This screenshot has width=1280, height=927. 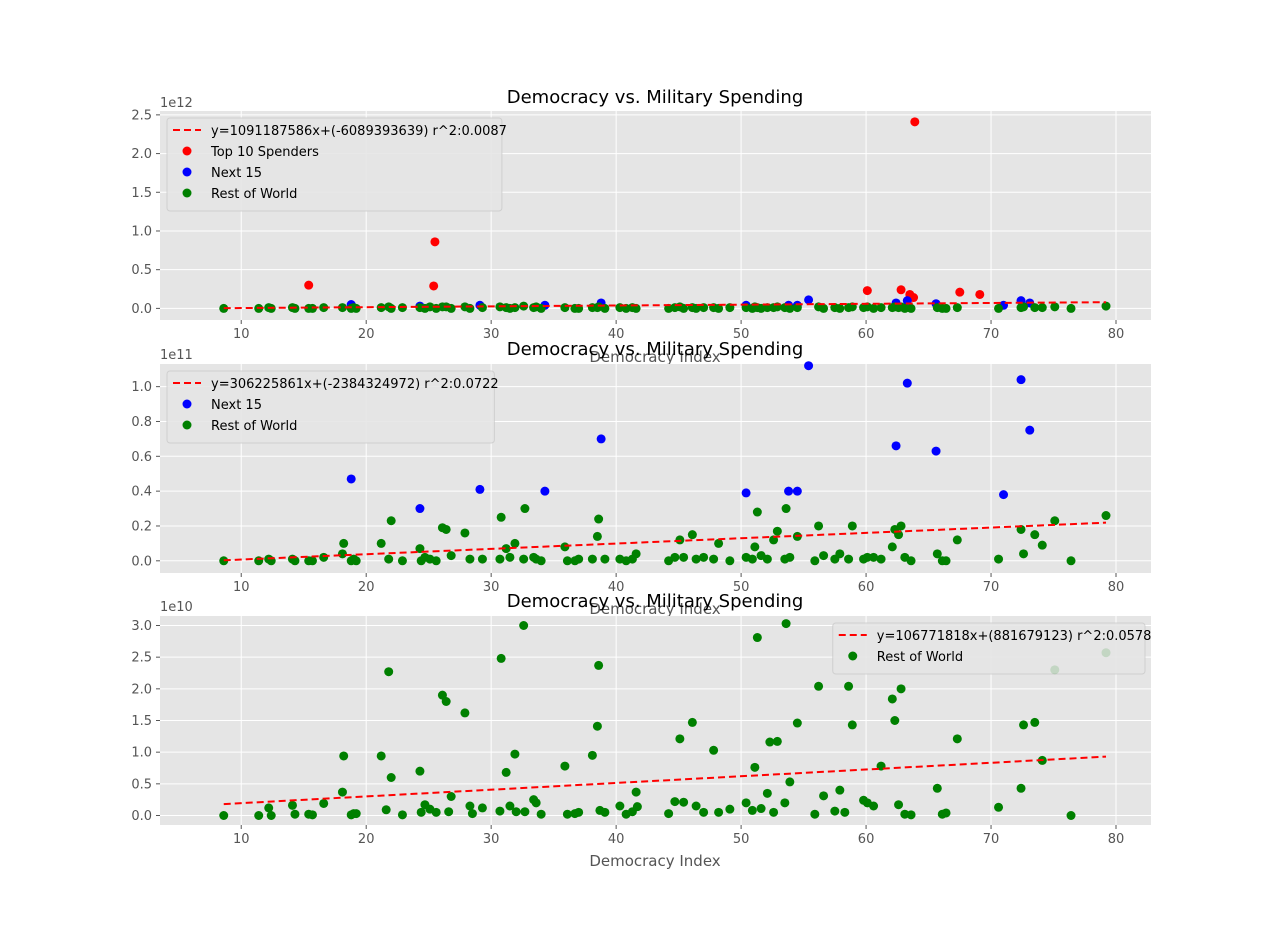 I want to click on legend-label: Next 15, so click(x=236, y=173).